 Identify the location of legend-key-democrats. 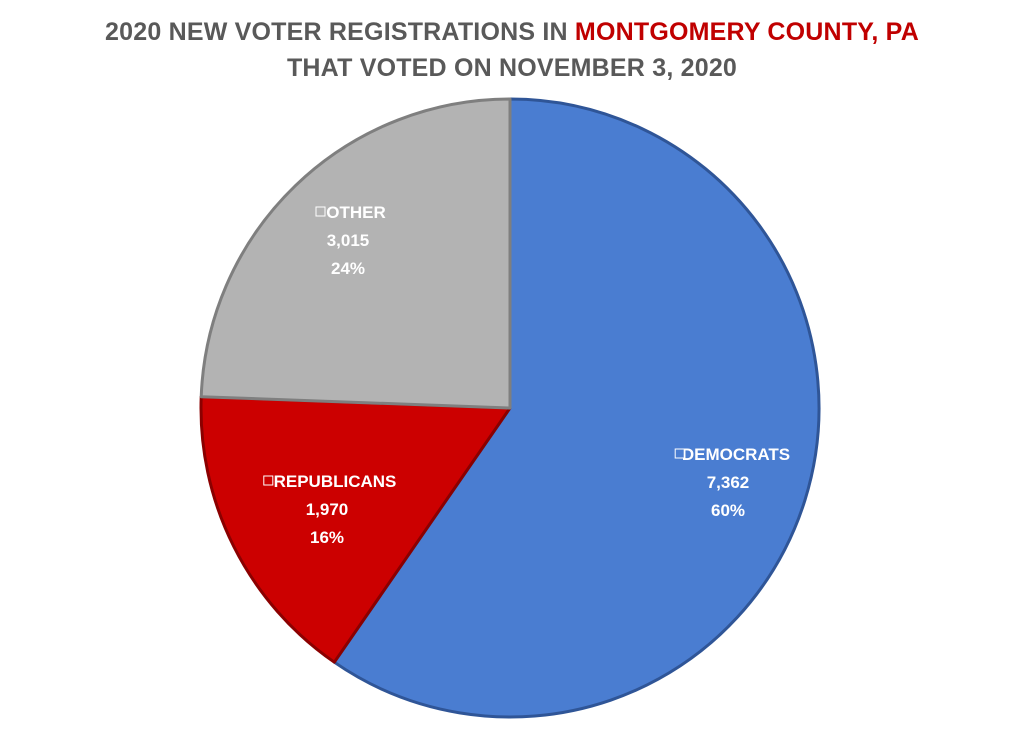
(679, 453).